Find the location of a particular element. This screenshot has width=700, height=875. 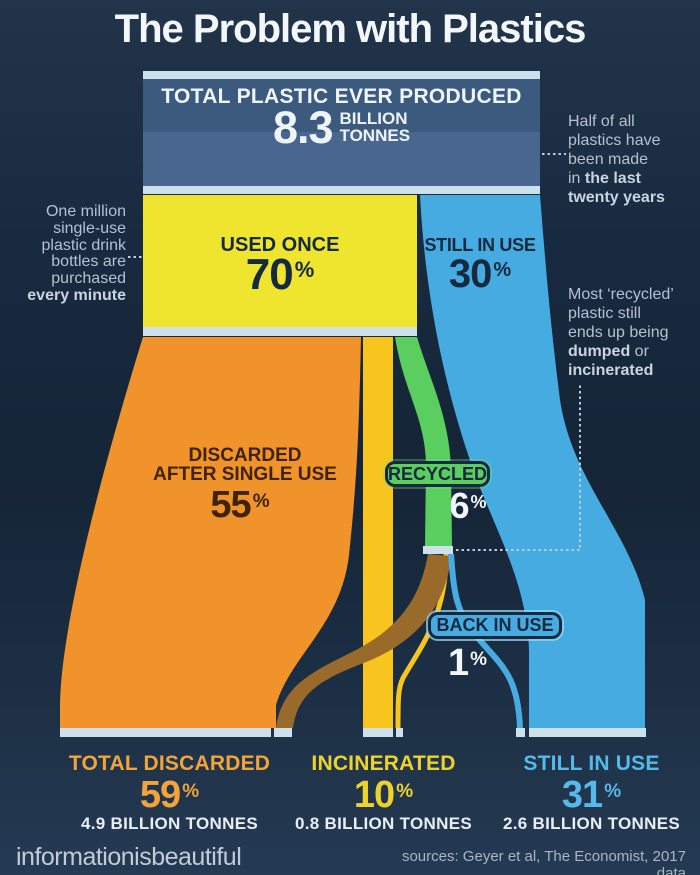

discarded-label-line1: DISCARDED is located at coordinates (245, 455).